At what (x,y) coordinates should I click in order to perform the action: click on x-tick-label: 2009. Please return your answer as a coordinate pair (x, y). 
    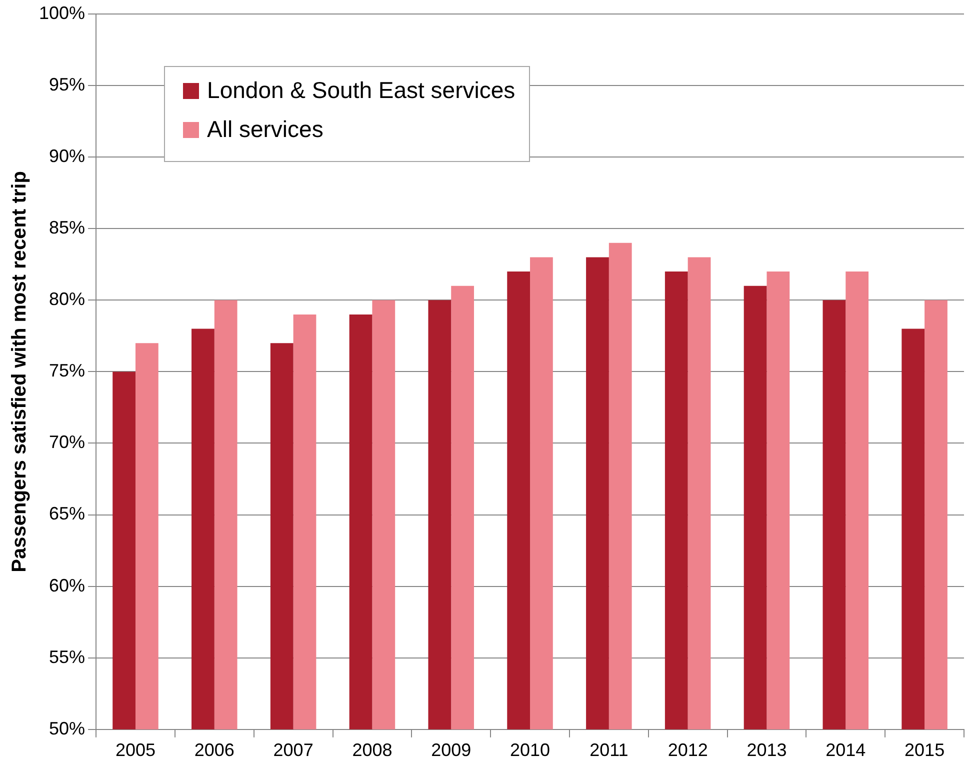
    Looking at the image, I should click on (451, 750).